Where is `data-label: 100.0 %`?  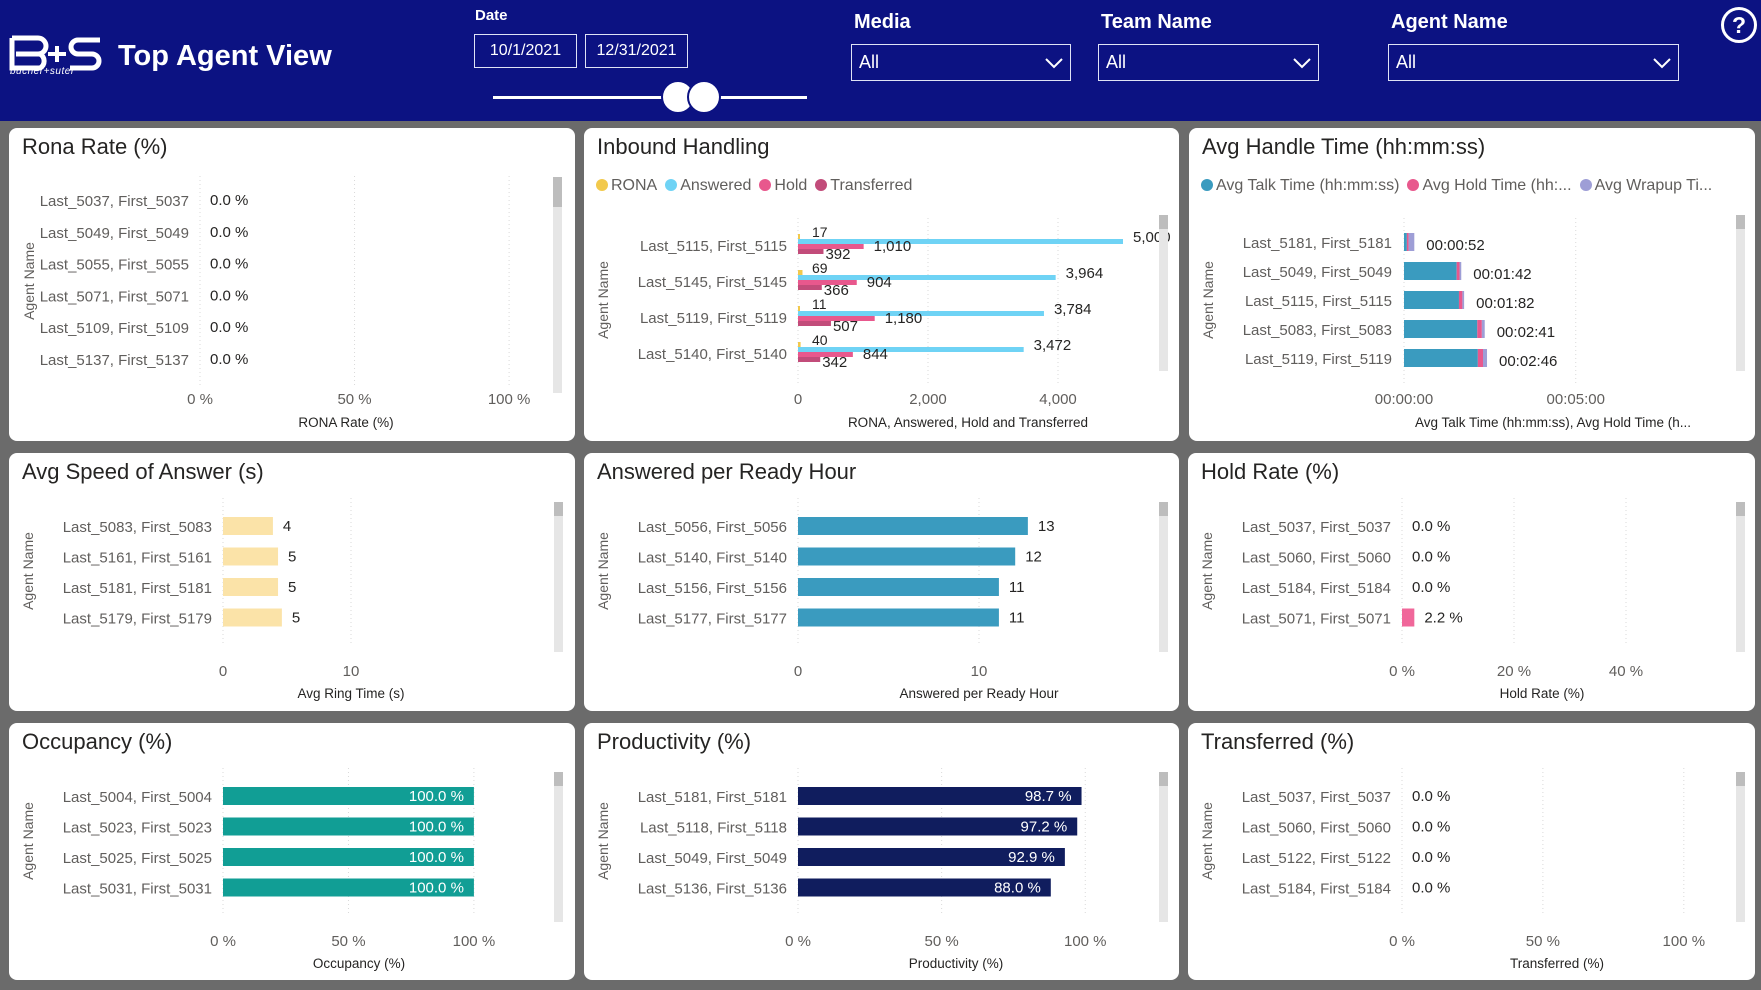 data-label: 100.0 % is located at coordinates (436, 857).